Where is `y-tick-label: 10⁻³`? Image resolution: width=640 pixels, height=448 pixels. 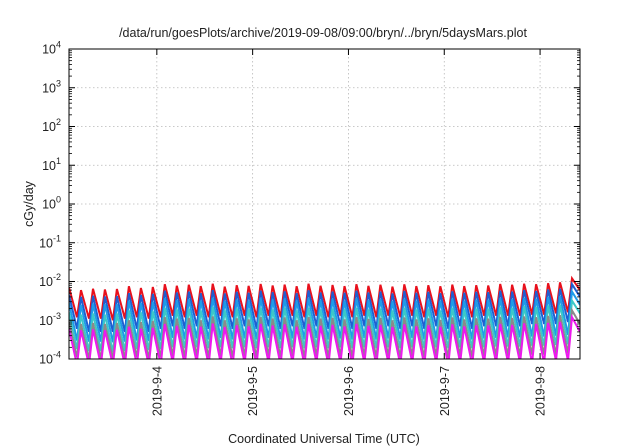 y-tick-label: 10⁻³ is located at coordinates (50, 319).